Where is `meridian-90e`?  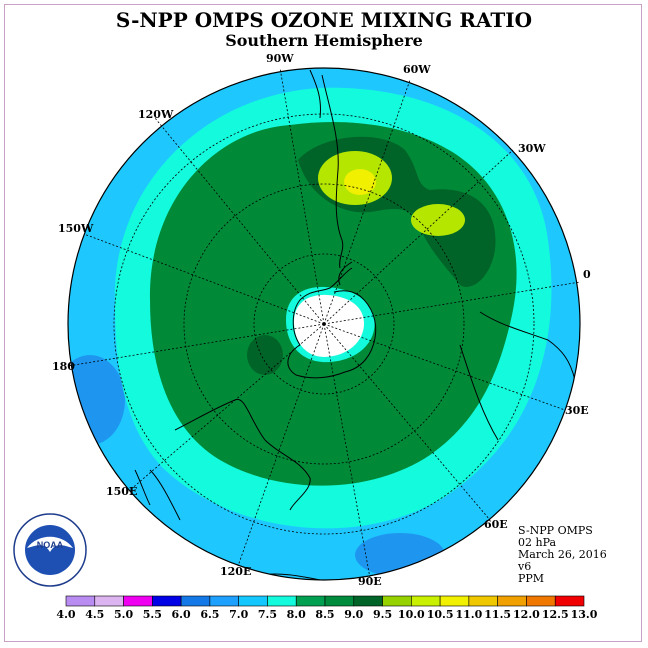
meridian-90e is located at coordinates (347, 451).